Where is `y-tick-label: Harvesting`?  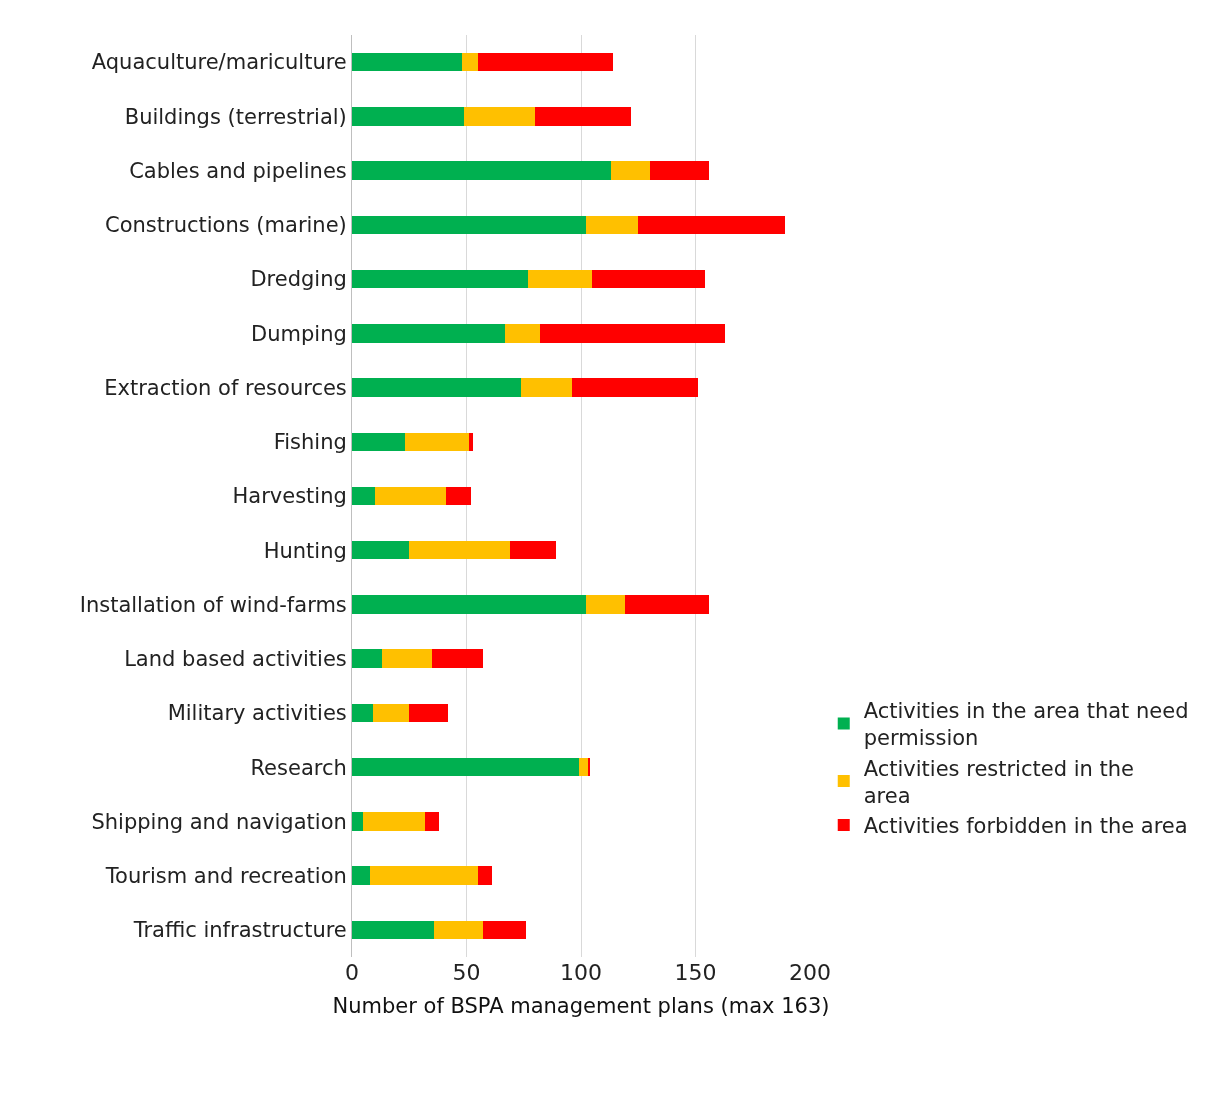 y-tick-label: Harvesting is located at coordinates (289, 496).